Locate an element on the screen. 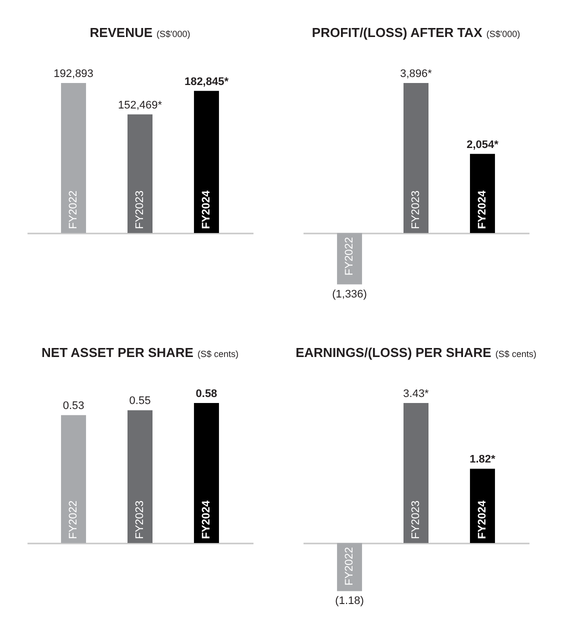  data-label: 0.58 is located at coordinates (207, 394).